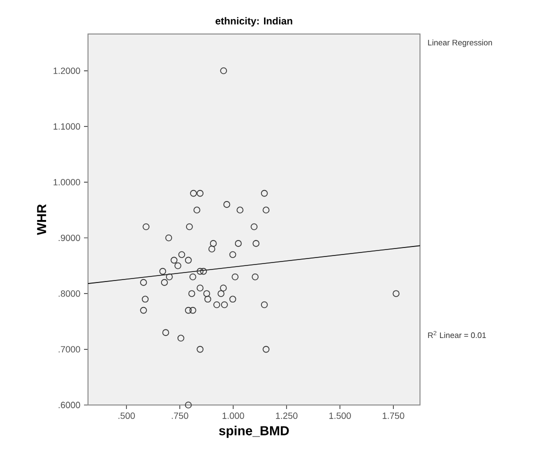  I want to click on x-tick-label: .750, so click(180, 415).